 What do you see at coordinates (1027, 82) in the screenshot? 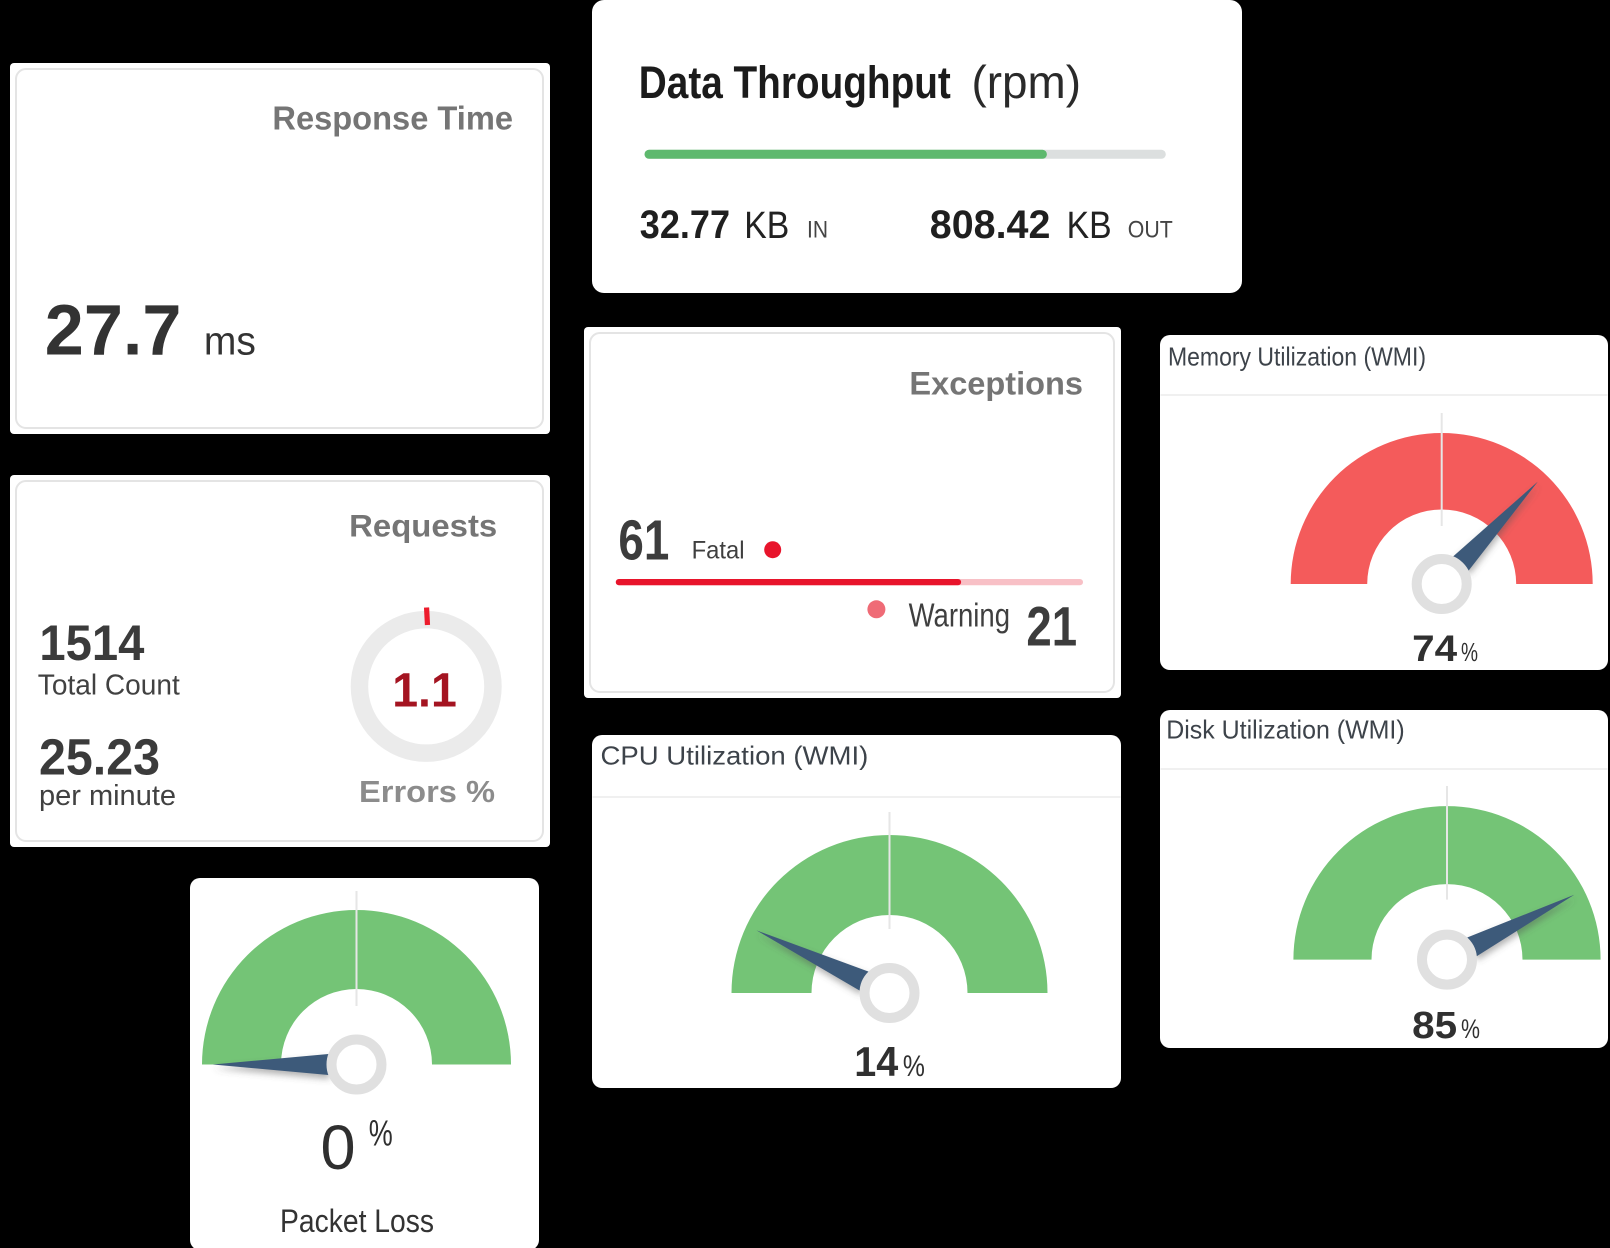
I see `svg-text: (rpm)` at bounding box center [1027, 82].